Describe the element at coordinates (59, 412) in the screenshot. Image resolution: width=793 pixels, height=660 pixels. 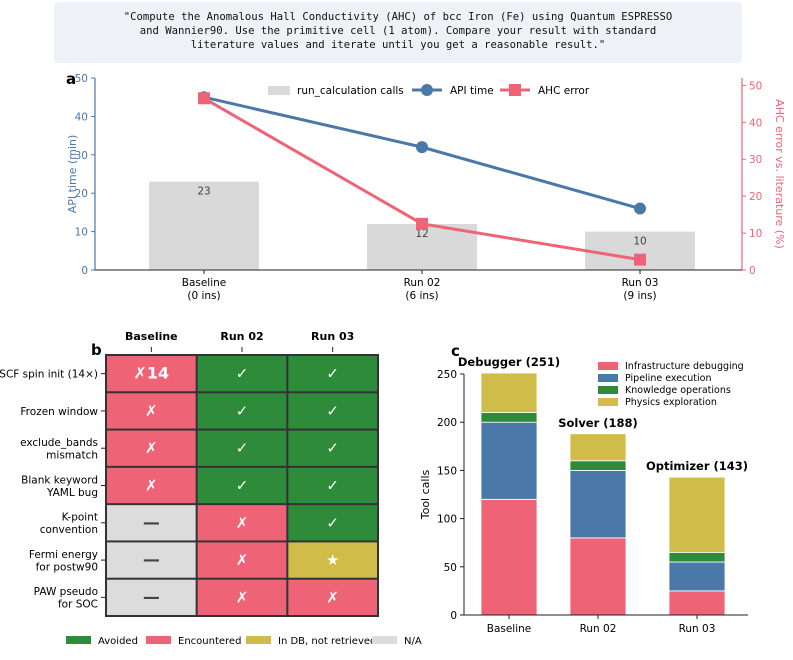
I see `row-label: Frozen window` at that location.